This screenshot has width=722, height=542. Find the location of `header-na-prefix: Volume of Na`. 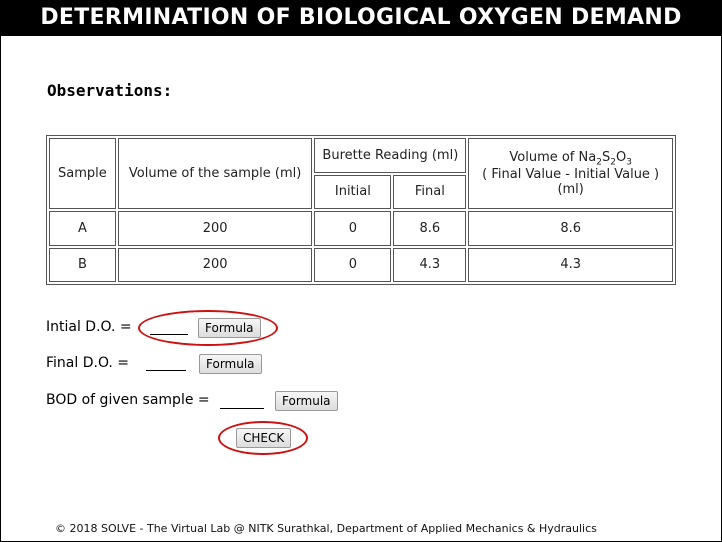

header-na-prefix: Volume of Na is located at coordinates (553, 157).